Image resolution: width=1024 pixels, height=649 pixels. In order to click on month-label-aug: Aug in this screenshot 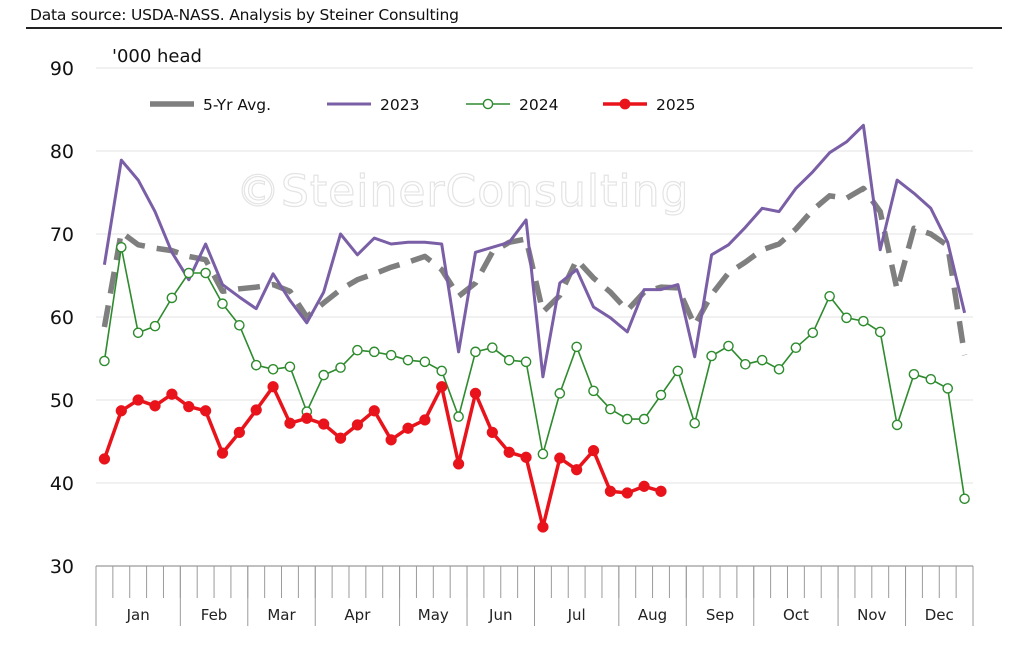, I will do `click(652, 615)`.